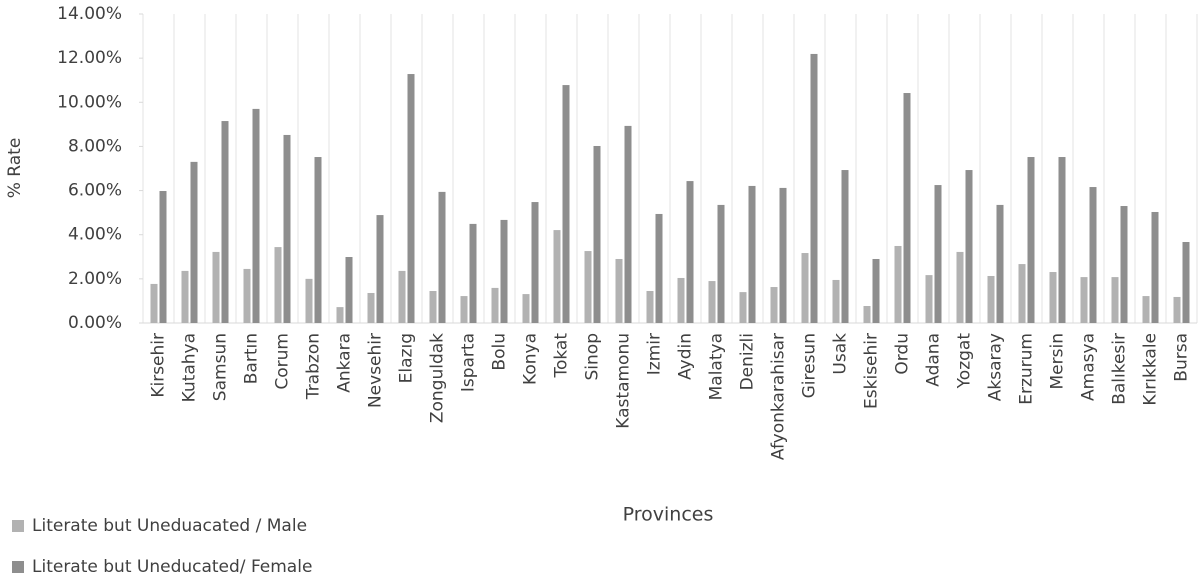  What do you see at coordinates (252, 358) in the screenshot?
I see `x-tick-label: Bartın` at bounding box center [252, 358].